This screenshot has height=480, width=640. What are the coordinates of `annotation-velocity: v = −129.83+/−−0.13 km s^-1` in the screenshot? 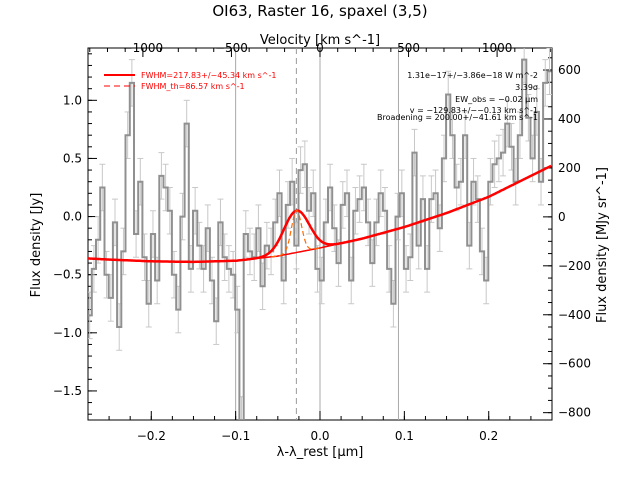 It's located at (474, 110).